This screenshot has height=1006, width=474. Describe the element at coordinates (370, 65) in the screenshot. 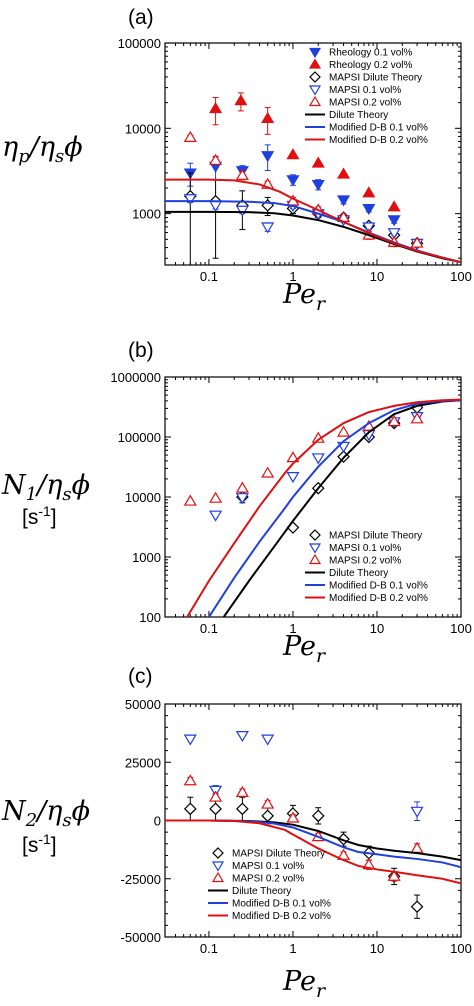

I see `legend-label: Rheology 0.2 vol%` at that location.